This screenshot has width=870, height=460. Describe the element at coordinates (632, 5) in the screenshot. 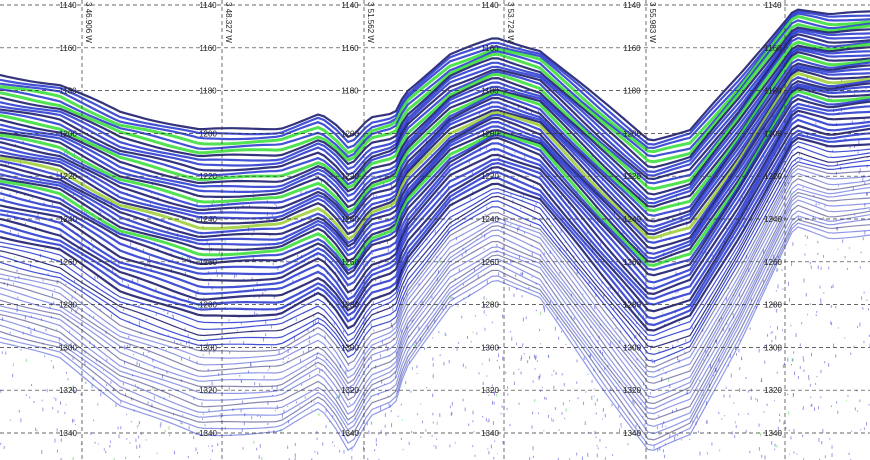

I see `depth-label: 1140` at that location.